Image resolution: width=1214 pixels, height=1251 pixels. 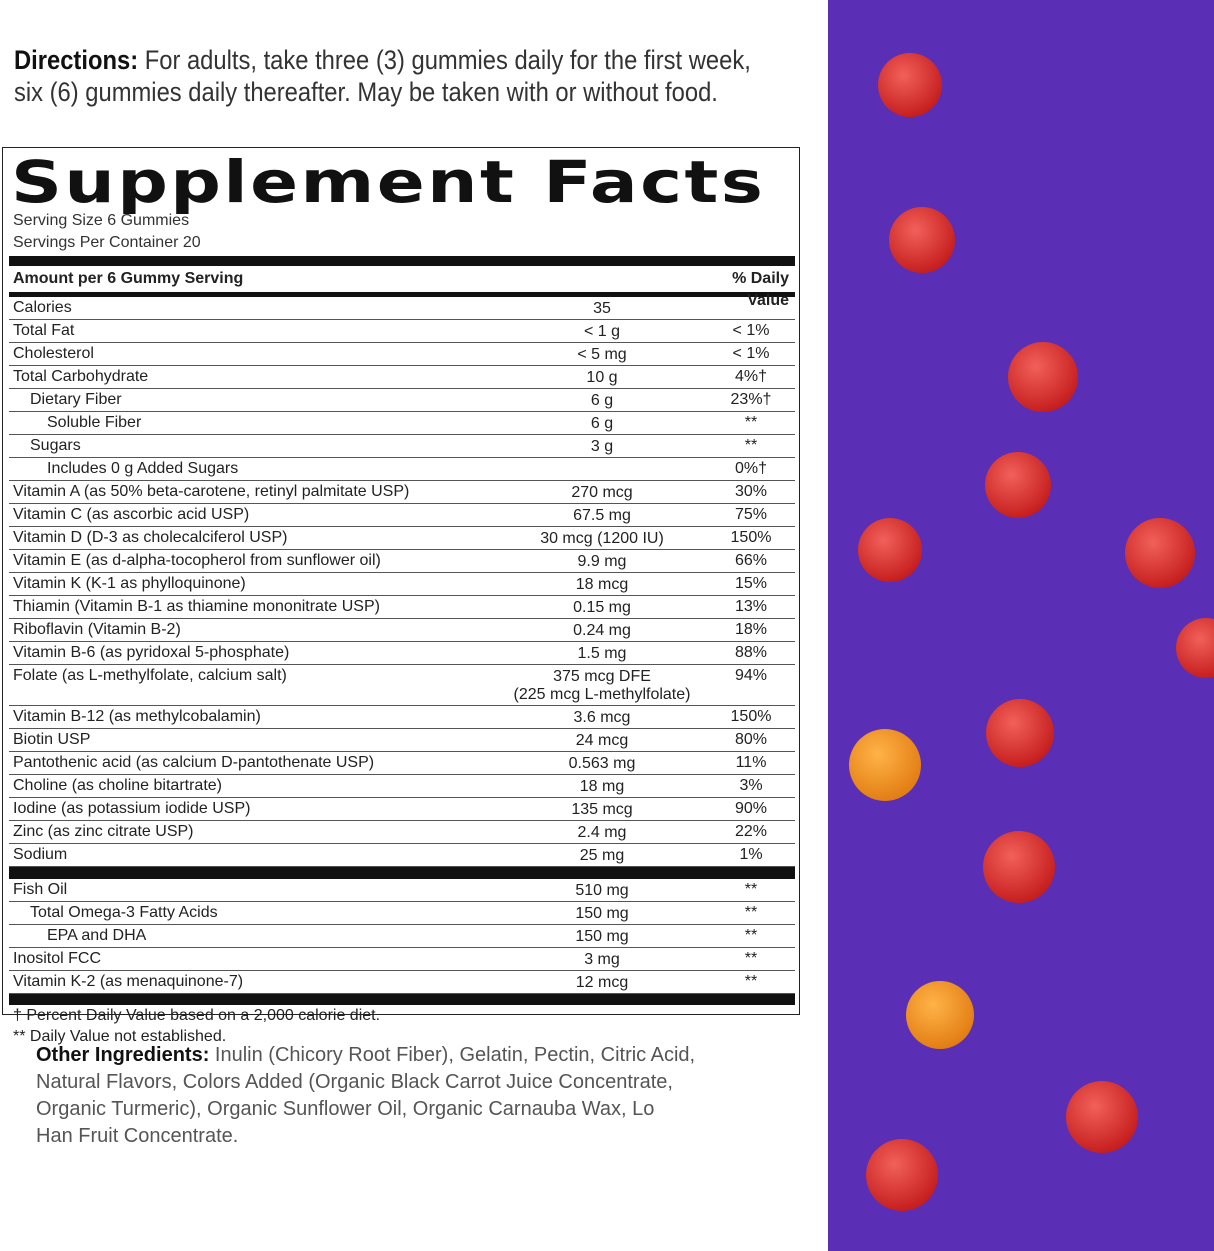 I want to click on nutrient-name: EPA and DHA, so click(x=97, y=935).